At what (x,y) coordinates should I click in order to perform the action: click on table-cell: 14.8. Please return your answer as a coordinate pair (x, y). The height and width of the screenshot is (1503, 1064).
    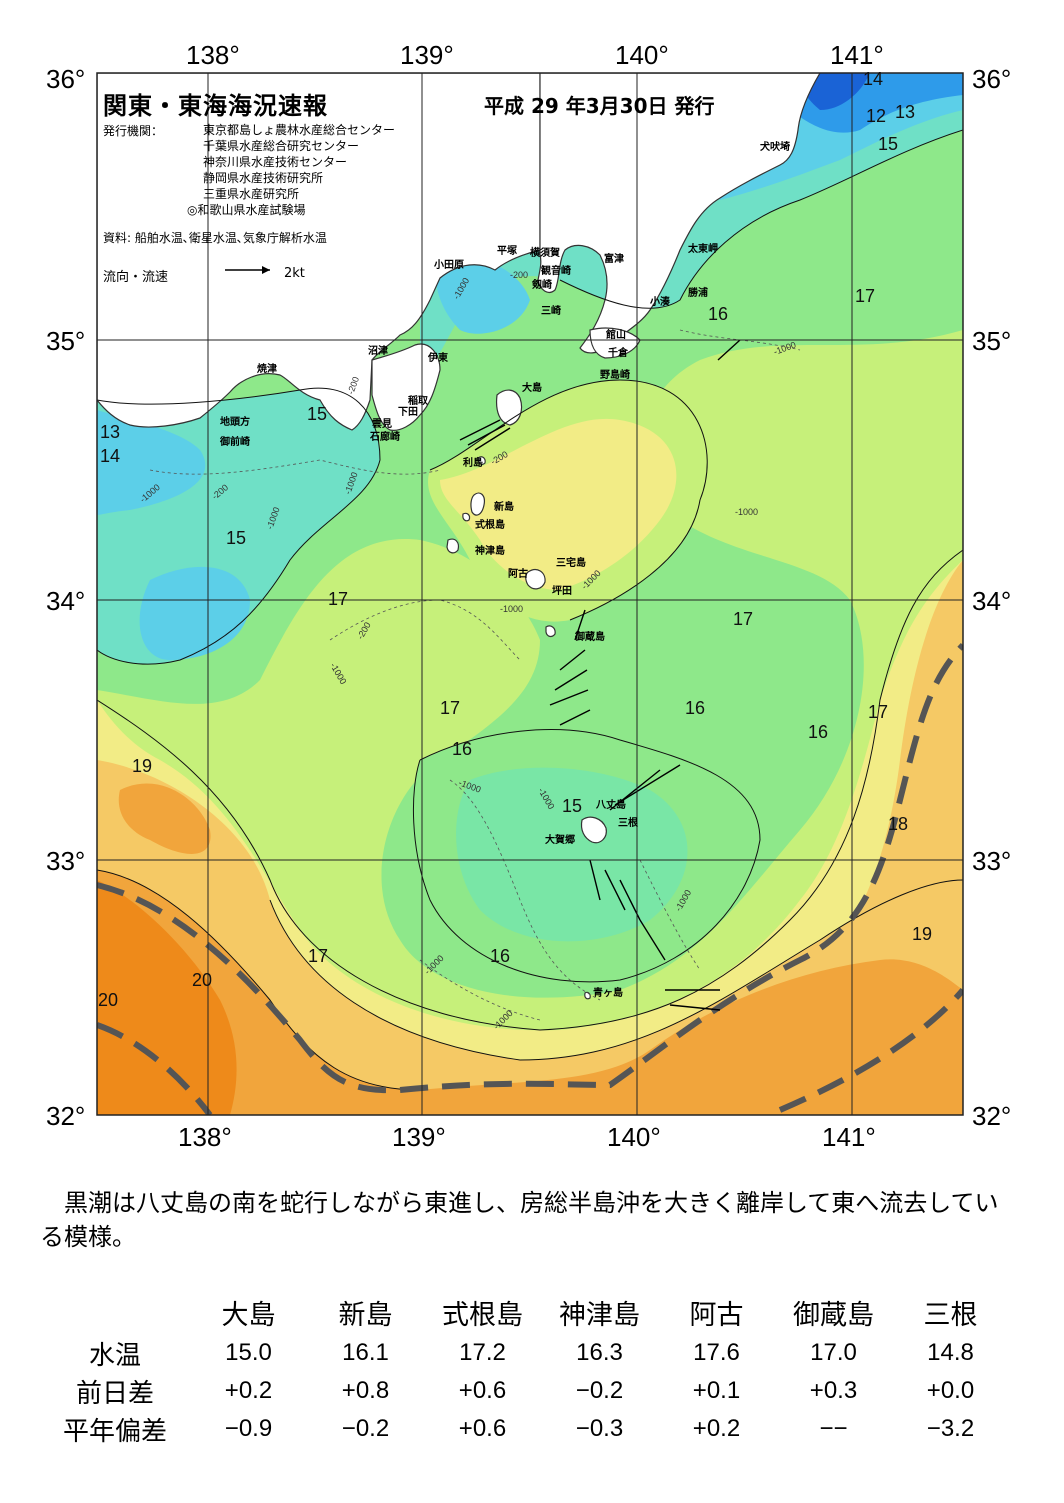
    Looking at the image, I should click on (950, 1352).